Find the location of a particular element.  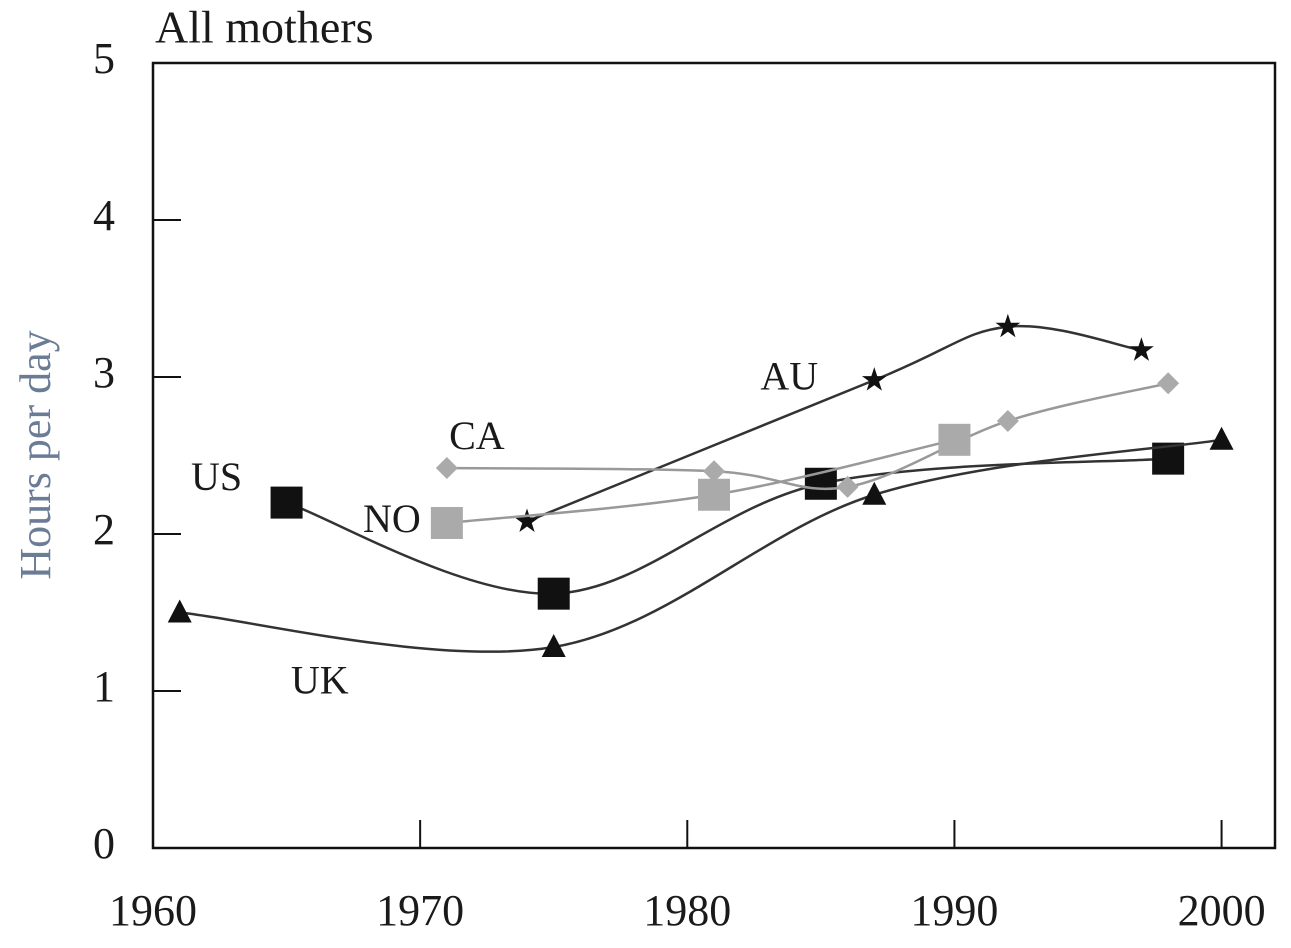

x-tick-label: 1970 is located at coordinates (420, 910).